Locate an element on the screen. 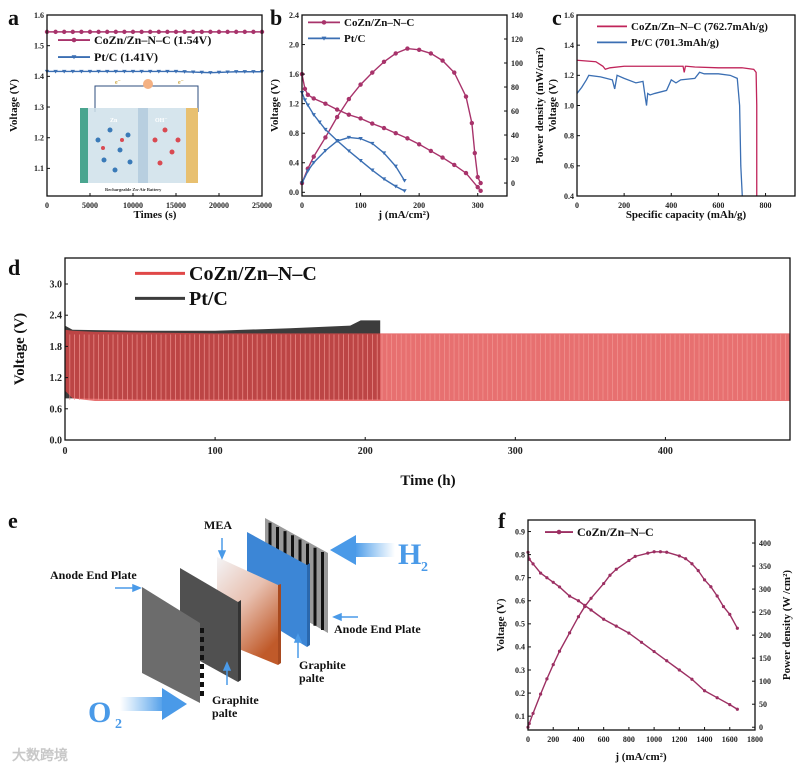 This screenshot has width=800, height=768. x-tick-label: 25000 is located at coordinates (262, 205).